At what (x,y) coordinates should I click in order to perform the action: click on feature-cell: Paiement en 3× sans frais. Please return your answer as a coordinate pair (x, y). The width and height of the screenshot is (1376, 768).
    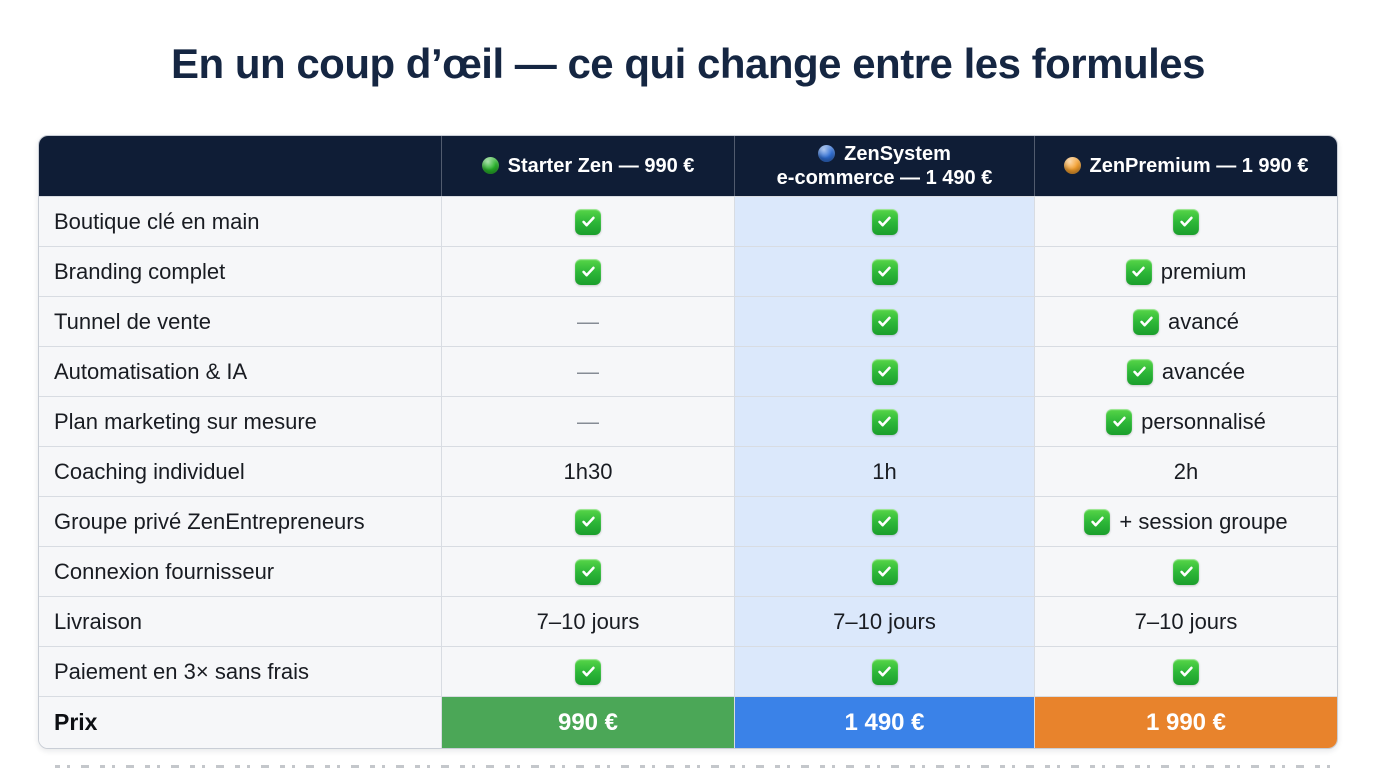
    Looking at the image, I should click on (240, 671).